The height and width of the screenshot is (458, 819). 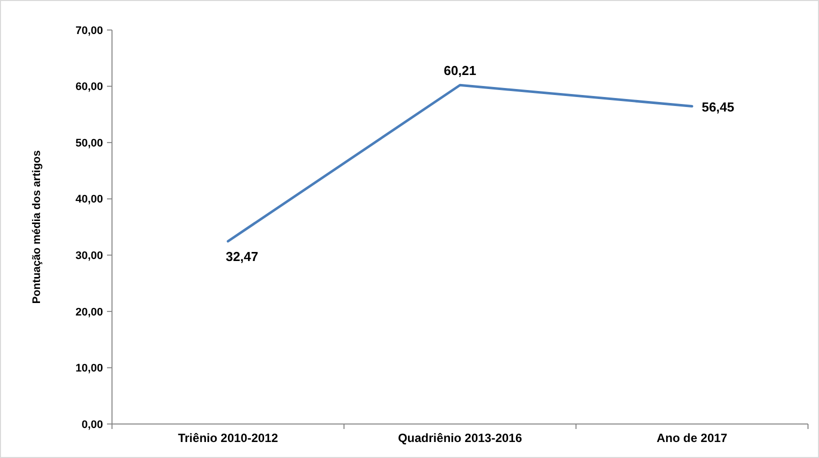 What do you see at coordinates (89, 368) in the screenshot?
I see `y-tick-label: 10,00` at bounding box center [89, 368].